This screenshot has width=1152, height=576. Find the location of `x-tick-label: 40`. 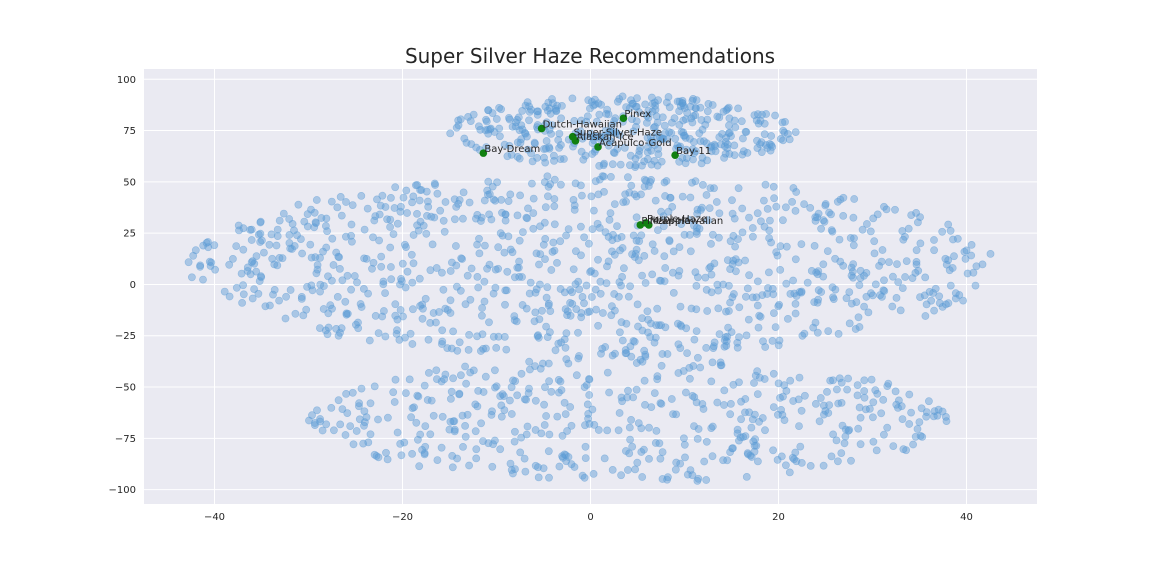

x-tick-label: 40 is located at coordinates (966, 517).